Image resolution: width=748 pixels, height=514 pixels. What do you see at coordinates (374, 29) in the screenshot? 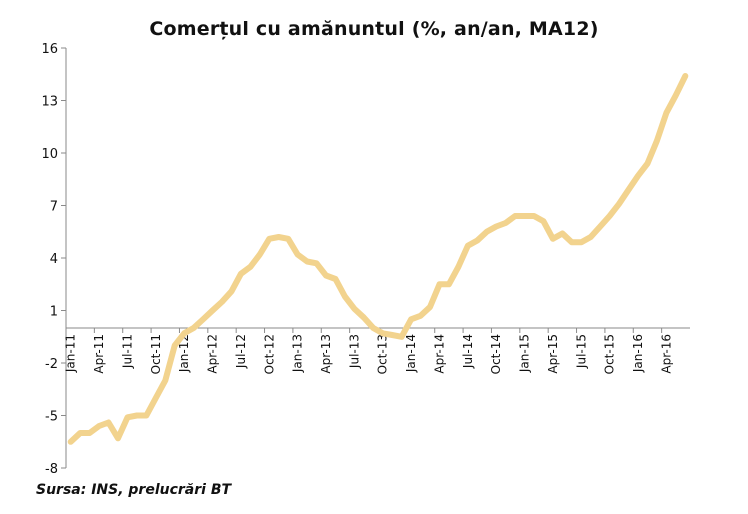
I see `chart-title: Comerțul cu amănuntul (%, an/an, MA12)` at bounding box center [374, 29].